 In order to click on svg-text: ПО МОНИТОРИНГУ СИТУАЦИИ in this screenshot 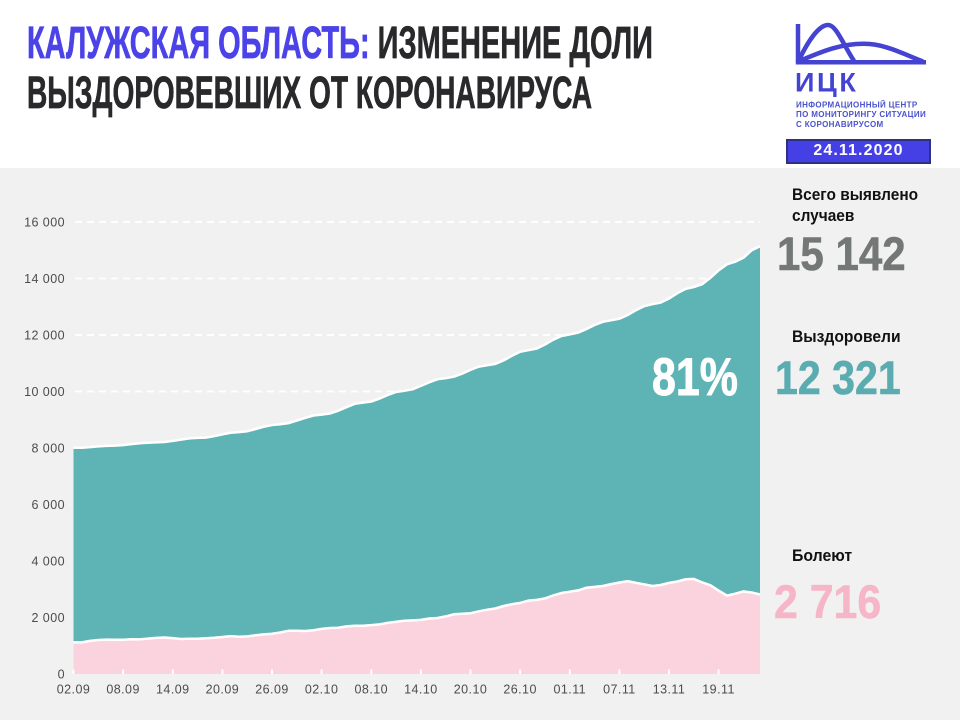, I will do `click(861, 114)`.